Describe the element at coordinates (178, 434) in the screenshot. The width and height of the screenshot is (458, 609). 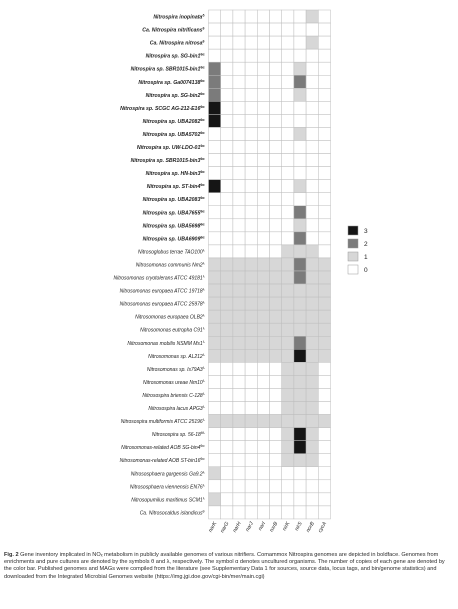
I see `row-label: Nitrosospira sp. 56-18θλ` at that location.